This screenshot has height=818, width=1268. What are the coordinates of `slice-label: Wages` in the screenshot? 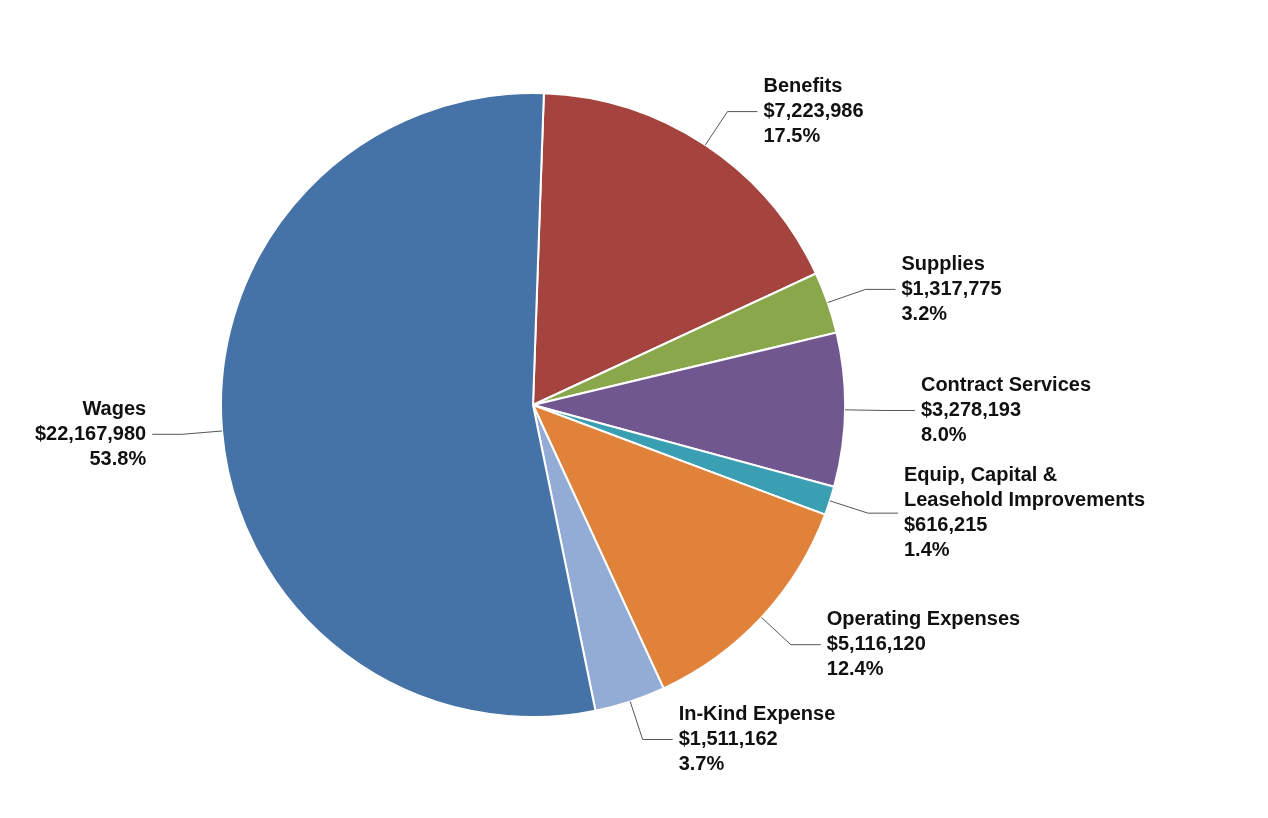 It's located at (114, 407).